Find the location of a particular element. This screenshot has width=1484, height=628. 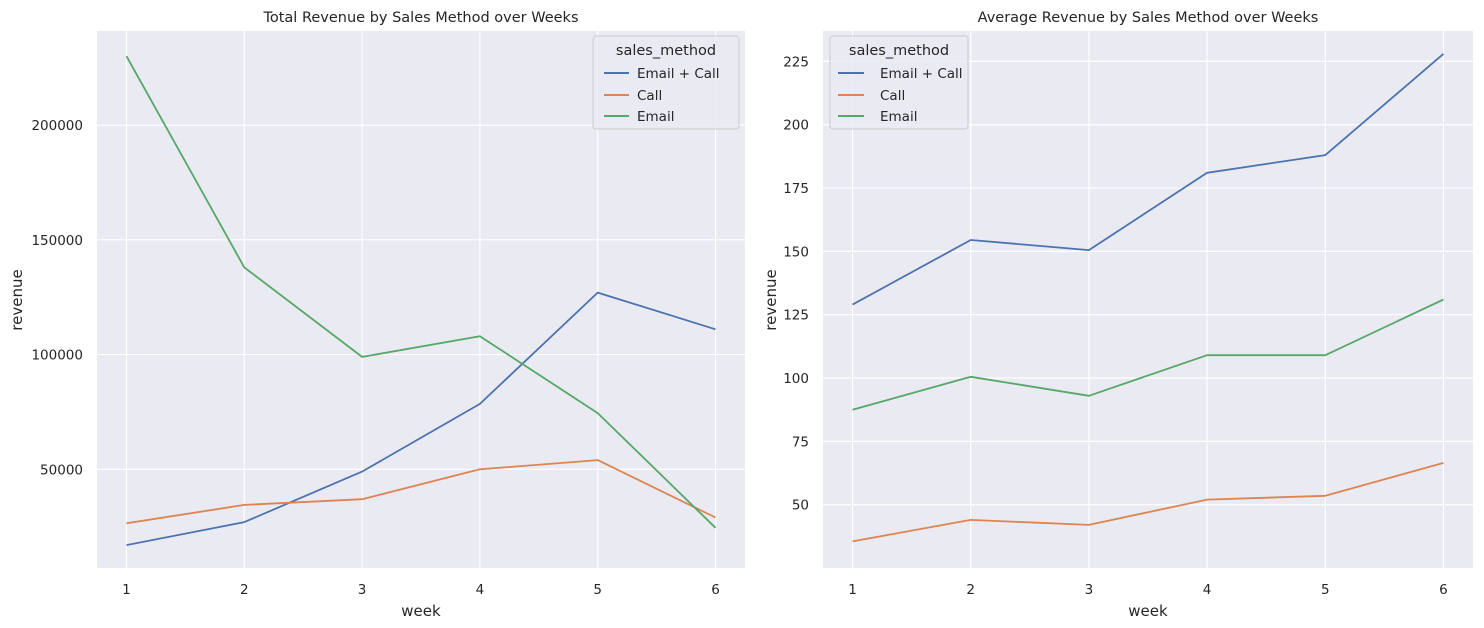

left-x-tick-label: 5 is located at coordinates (597, 590).